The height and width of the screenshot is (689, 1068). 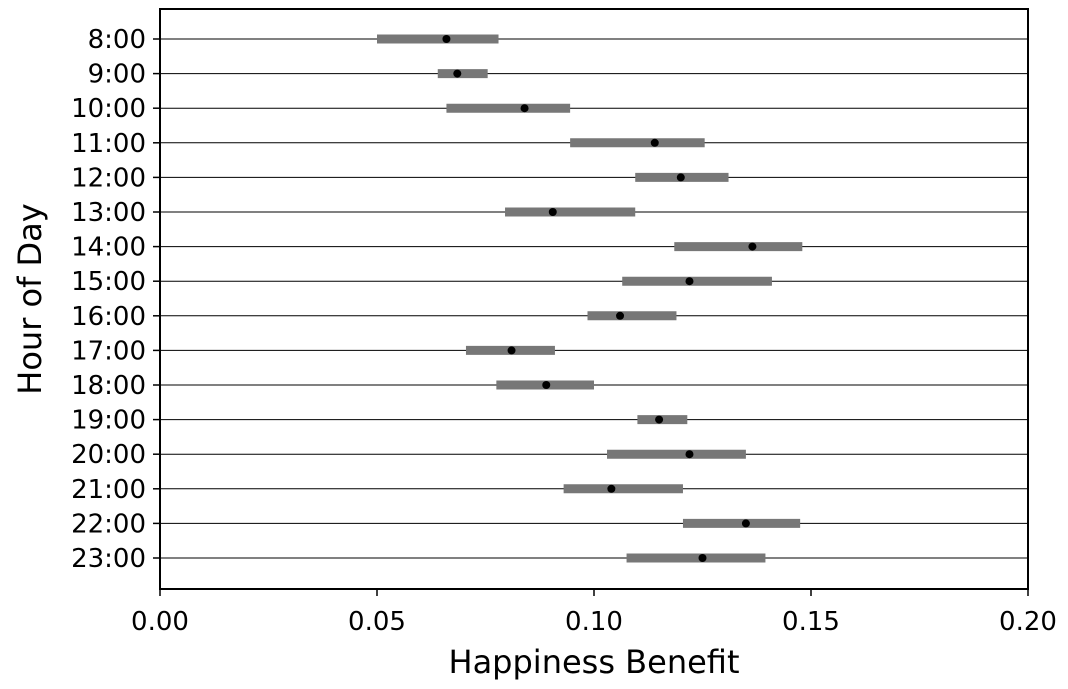 What do you see at coordinates (811, 622) in the screenshot?
I see `x-tick-label: 0.15` at bounding box center [811, 622].